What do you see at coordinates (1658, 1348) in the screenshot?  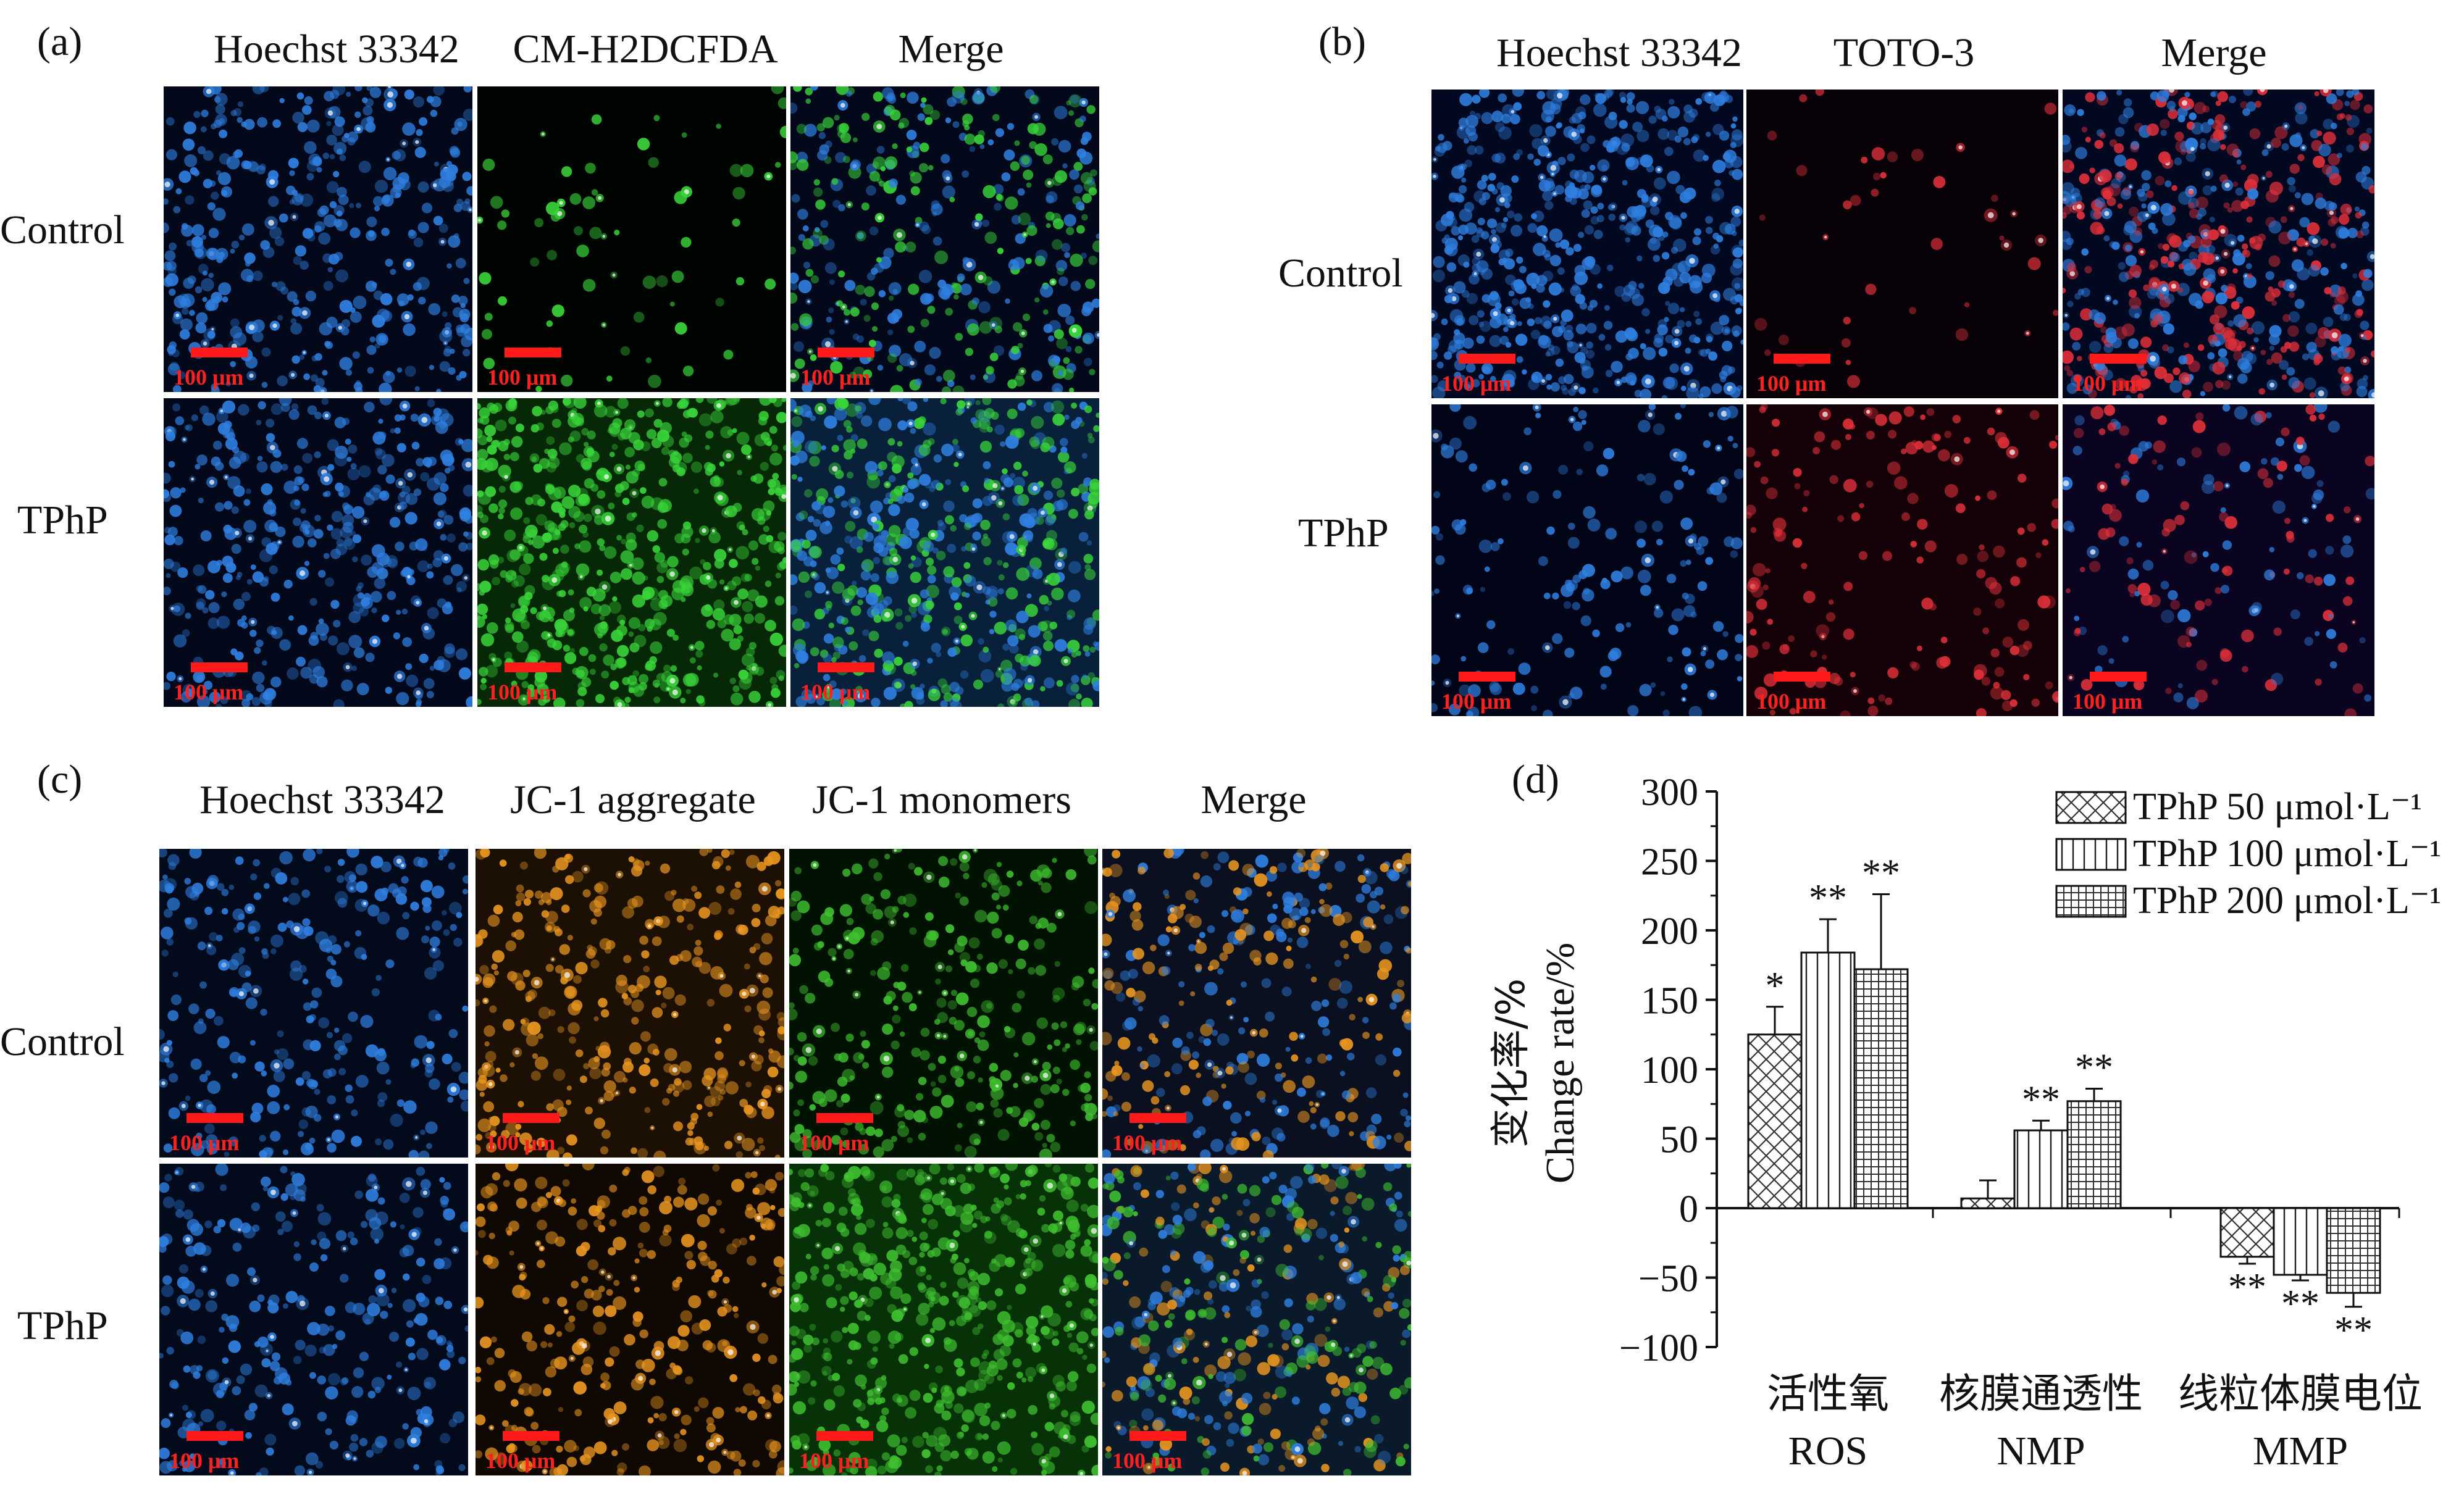 I see `y-tick-label: −100` at bounding box center [1658, 1348].